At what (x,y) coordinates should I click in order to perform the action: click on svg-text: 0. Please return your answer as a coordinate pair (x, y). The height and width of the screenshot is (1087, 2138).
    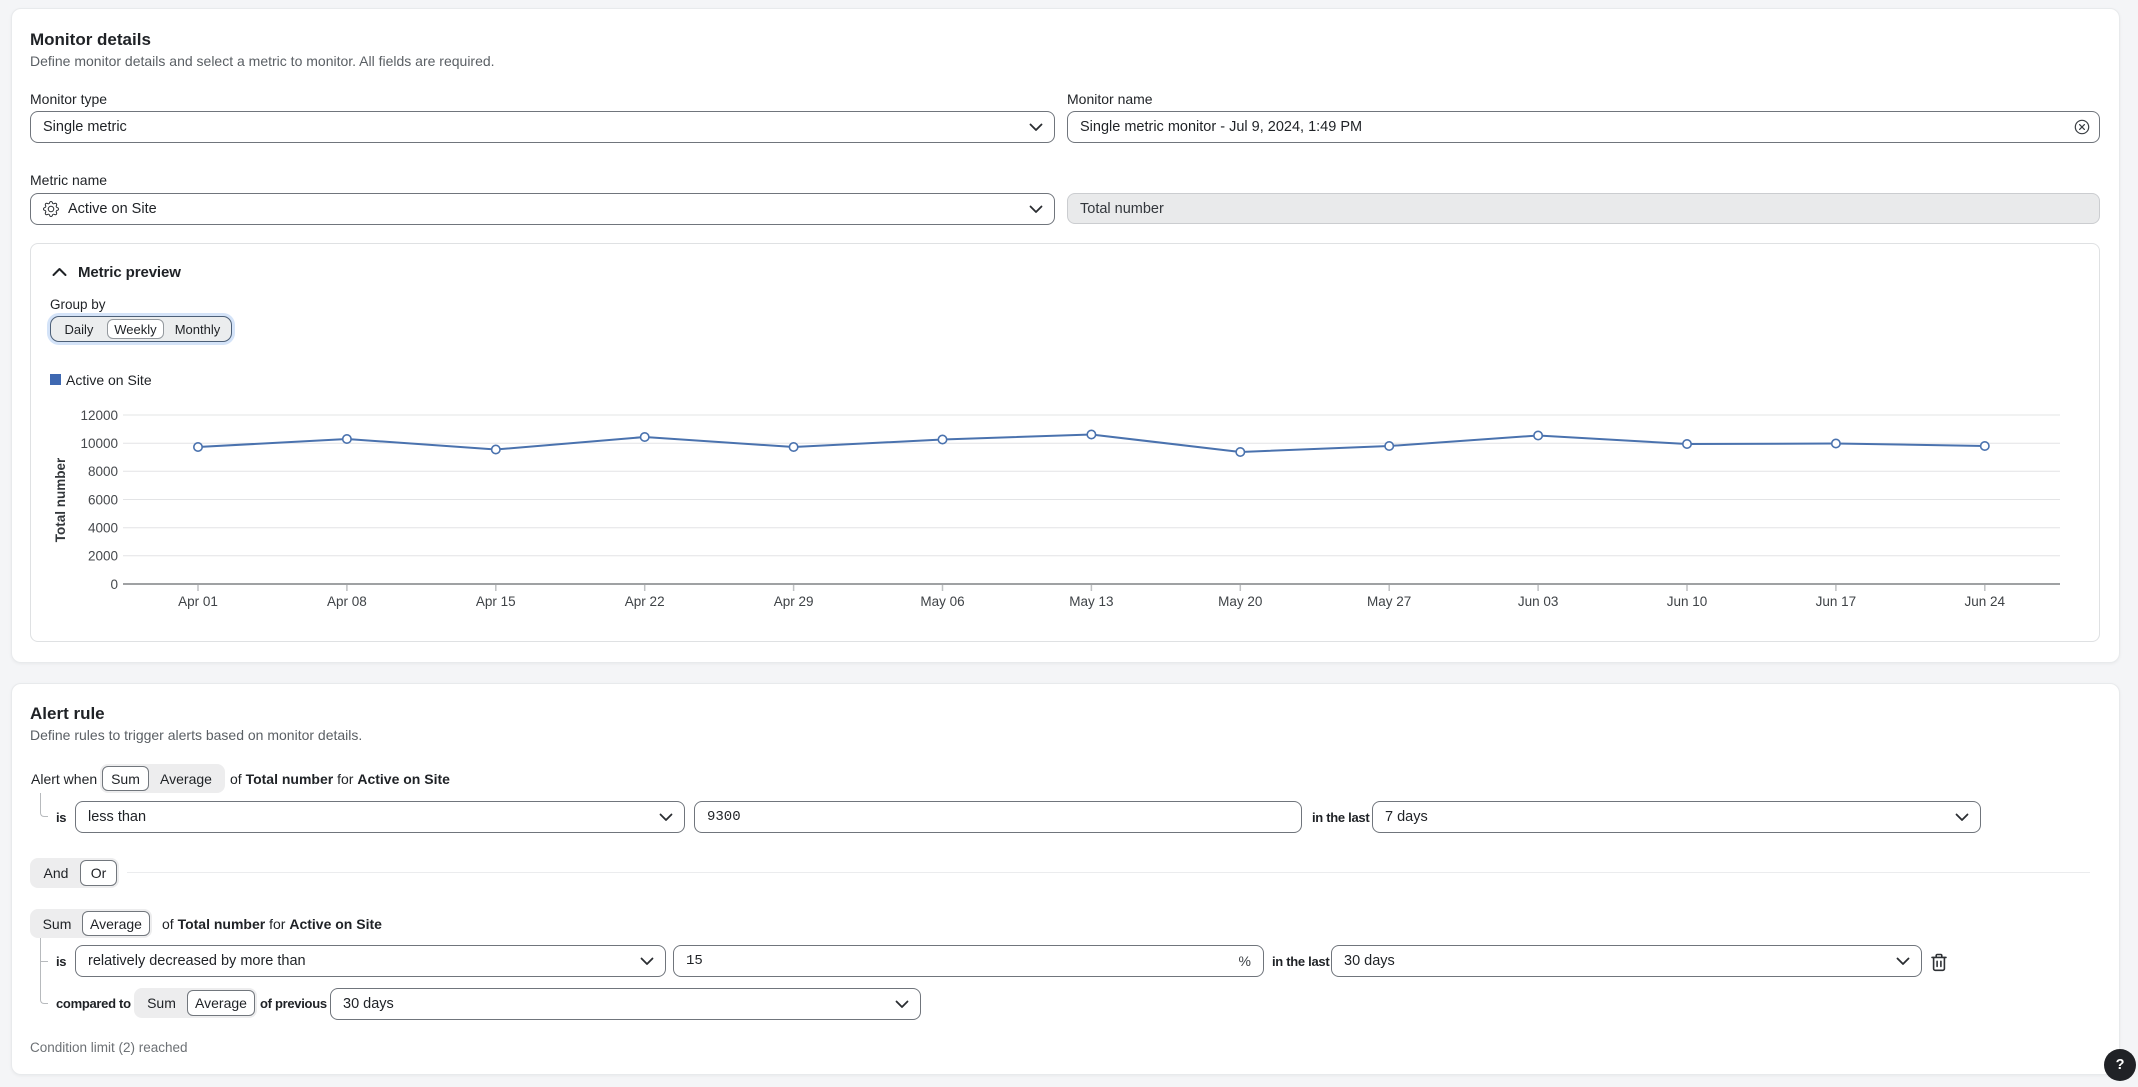
    Looking at the image, I should click on (114, 584).